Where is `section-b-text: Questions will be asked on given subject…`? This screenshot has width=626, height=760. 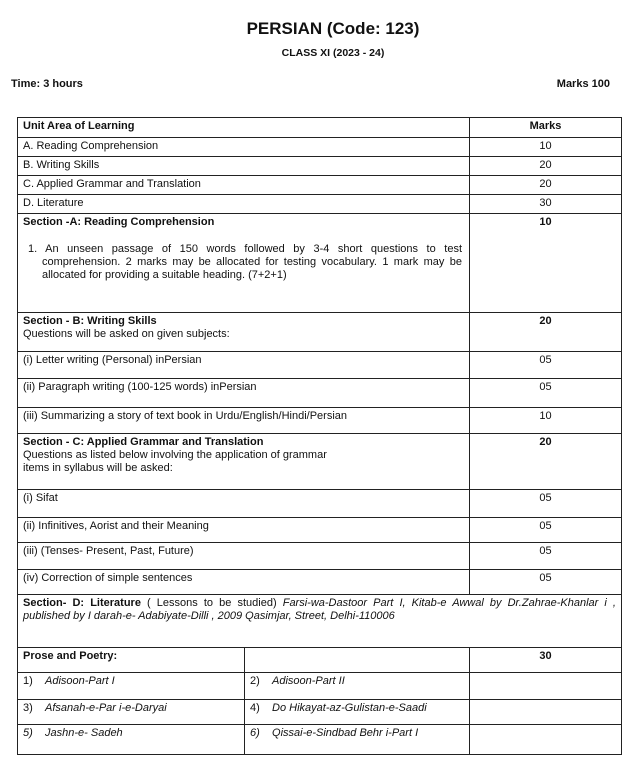 section-b-text: Questions will be asked on given subject… is located at coordinates (126, 334).